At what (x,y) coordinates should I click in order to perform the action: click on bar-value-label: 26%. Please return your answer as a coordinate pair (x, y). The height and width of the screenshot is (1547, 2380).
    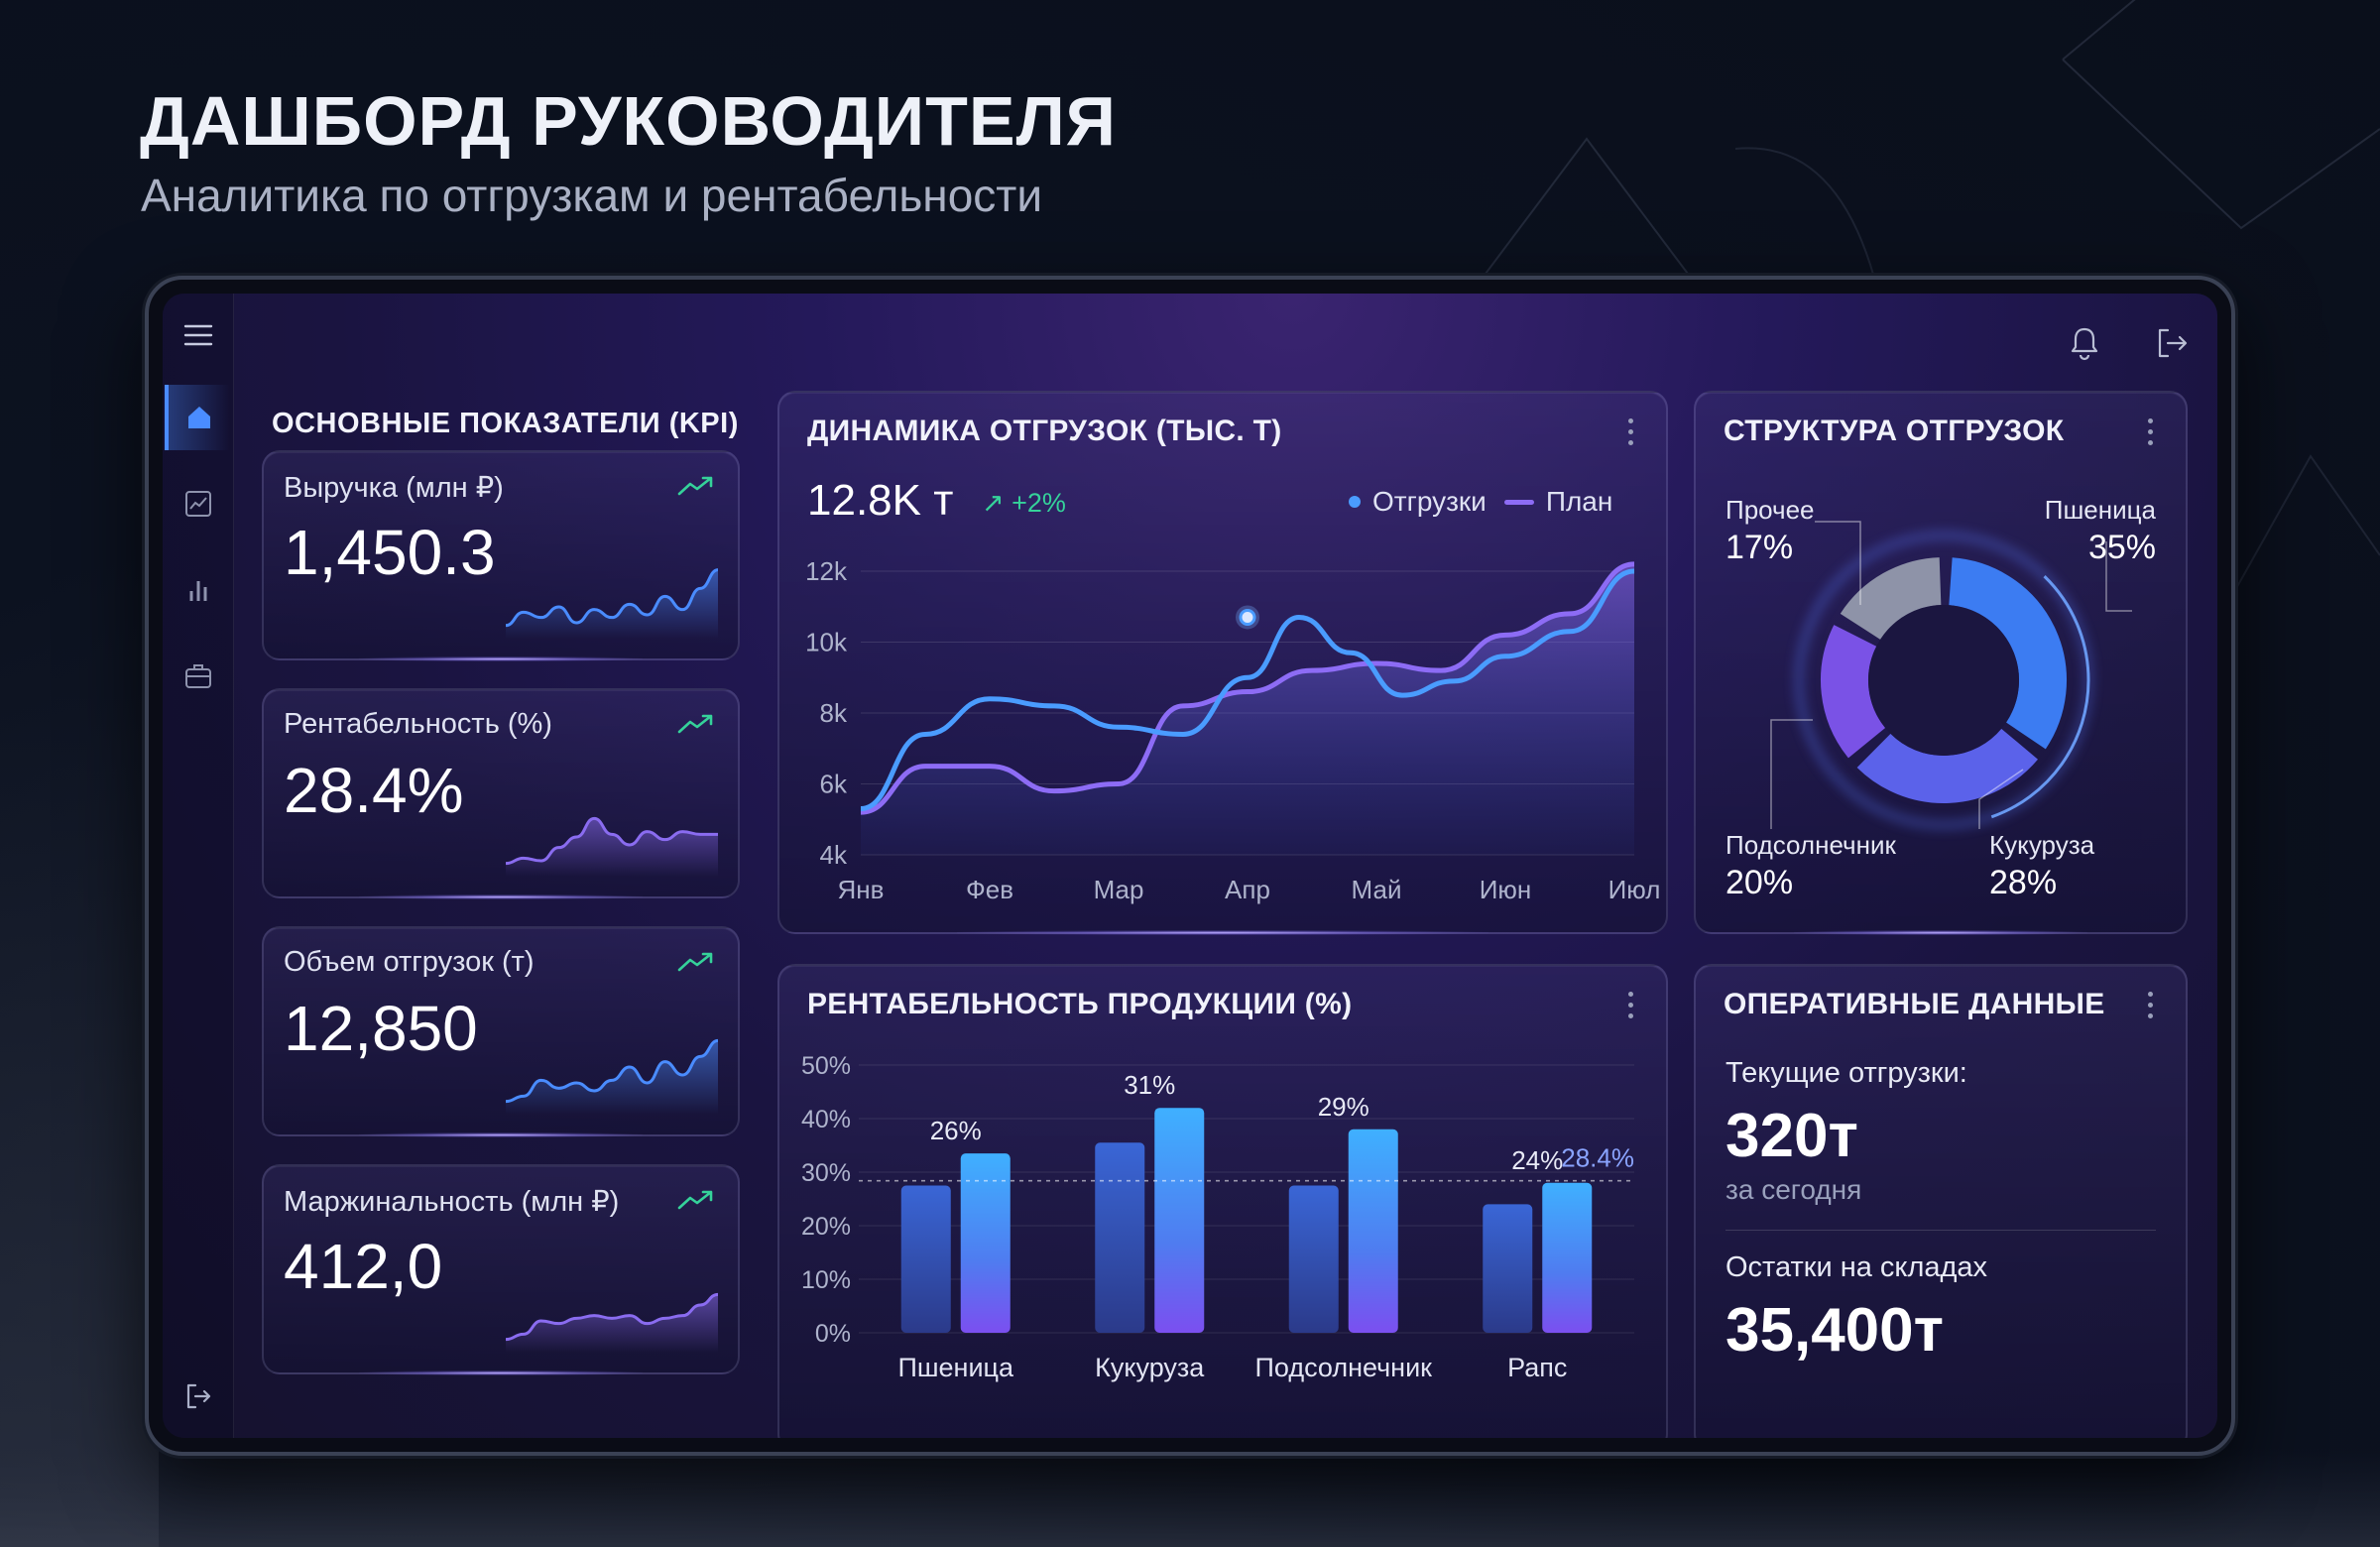
    Looking at the image, I should click on (956, 1130).